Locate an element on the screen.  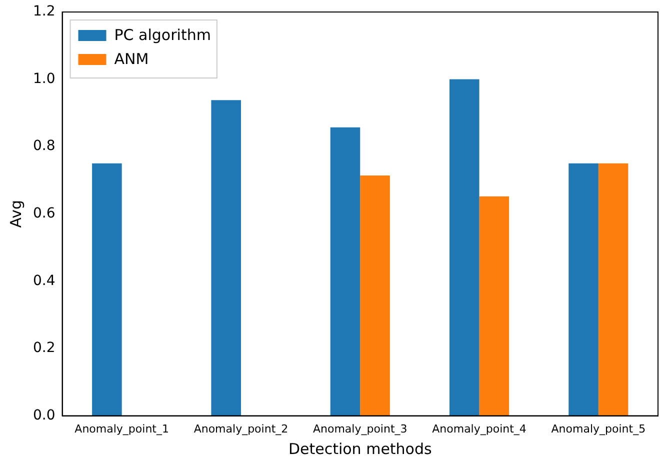
x-tick-label: Anomaly_point_1 is located at coordinates (121, 429).